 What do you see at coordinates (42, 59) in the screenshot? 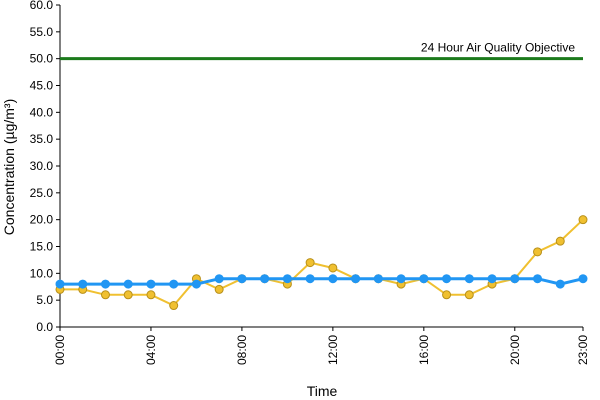
I see `y-tick-label: 50.0` at bounding box center [42, 59].